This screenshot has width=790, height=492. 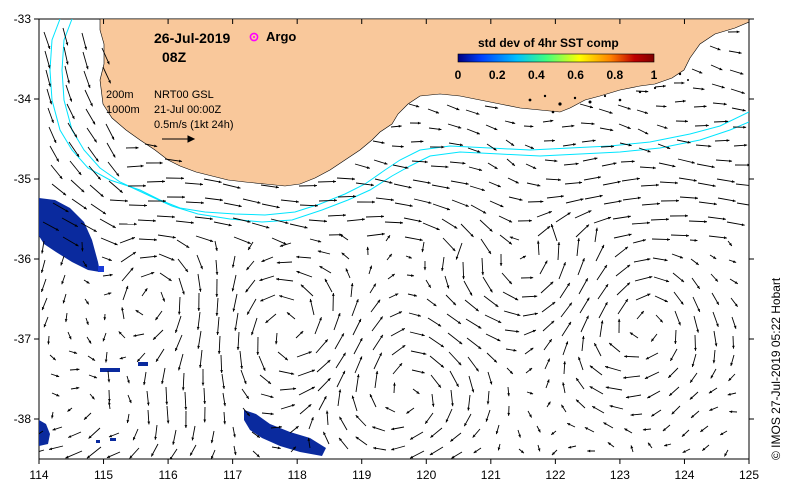 What do you see at coordinates (192, 38) in the screenshot?
I see `date-label: 26-Jul-2019` at bounding box center [192, 38].